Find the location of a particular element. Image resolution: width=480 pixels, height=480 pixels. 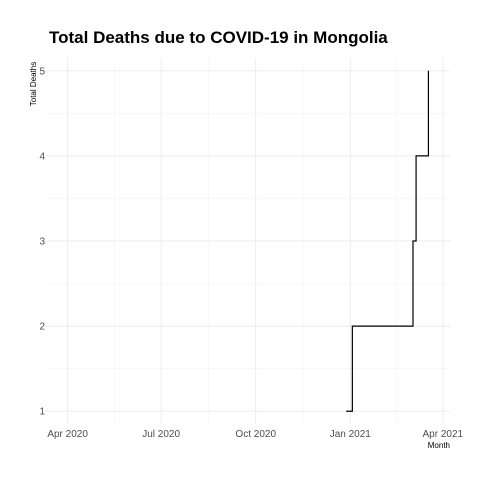

x-axis-ticks: Apr 2020 Jul 2020 Oct 2020 Jan 2021 Apr 2021 is located at coordinates (255, 434).